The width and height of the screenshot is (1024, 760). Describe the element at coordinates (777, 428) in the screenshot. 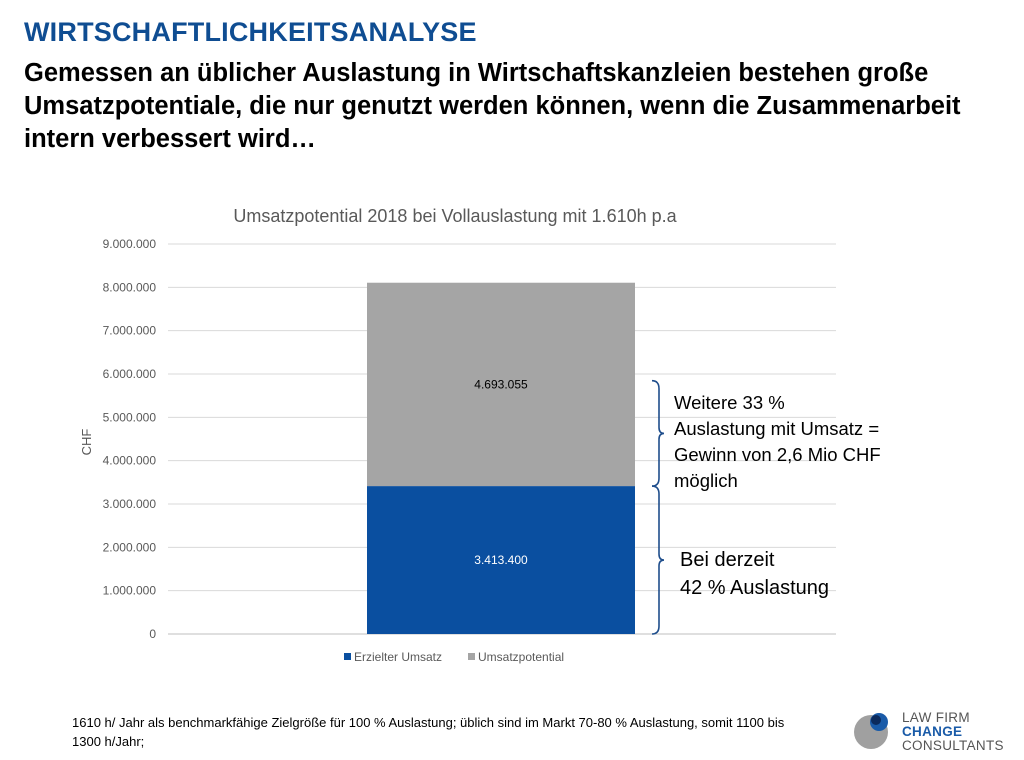

I see `callout-upper-line: Auslastung mit Umsatz =` at that location.